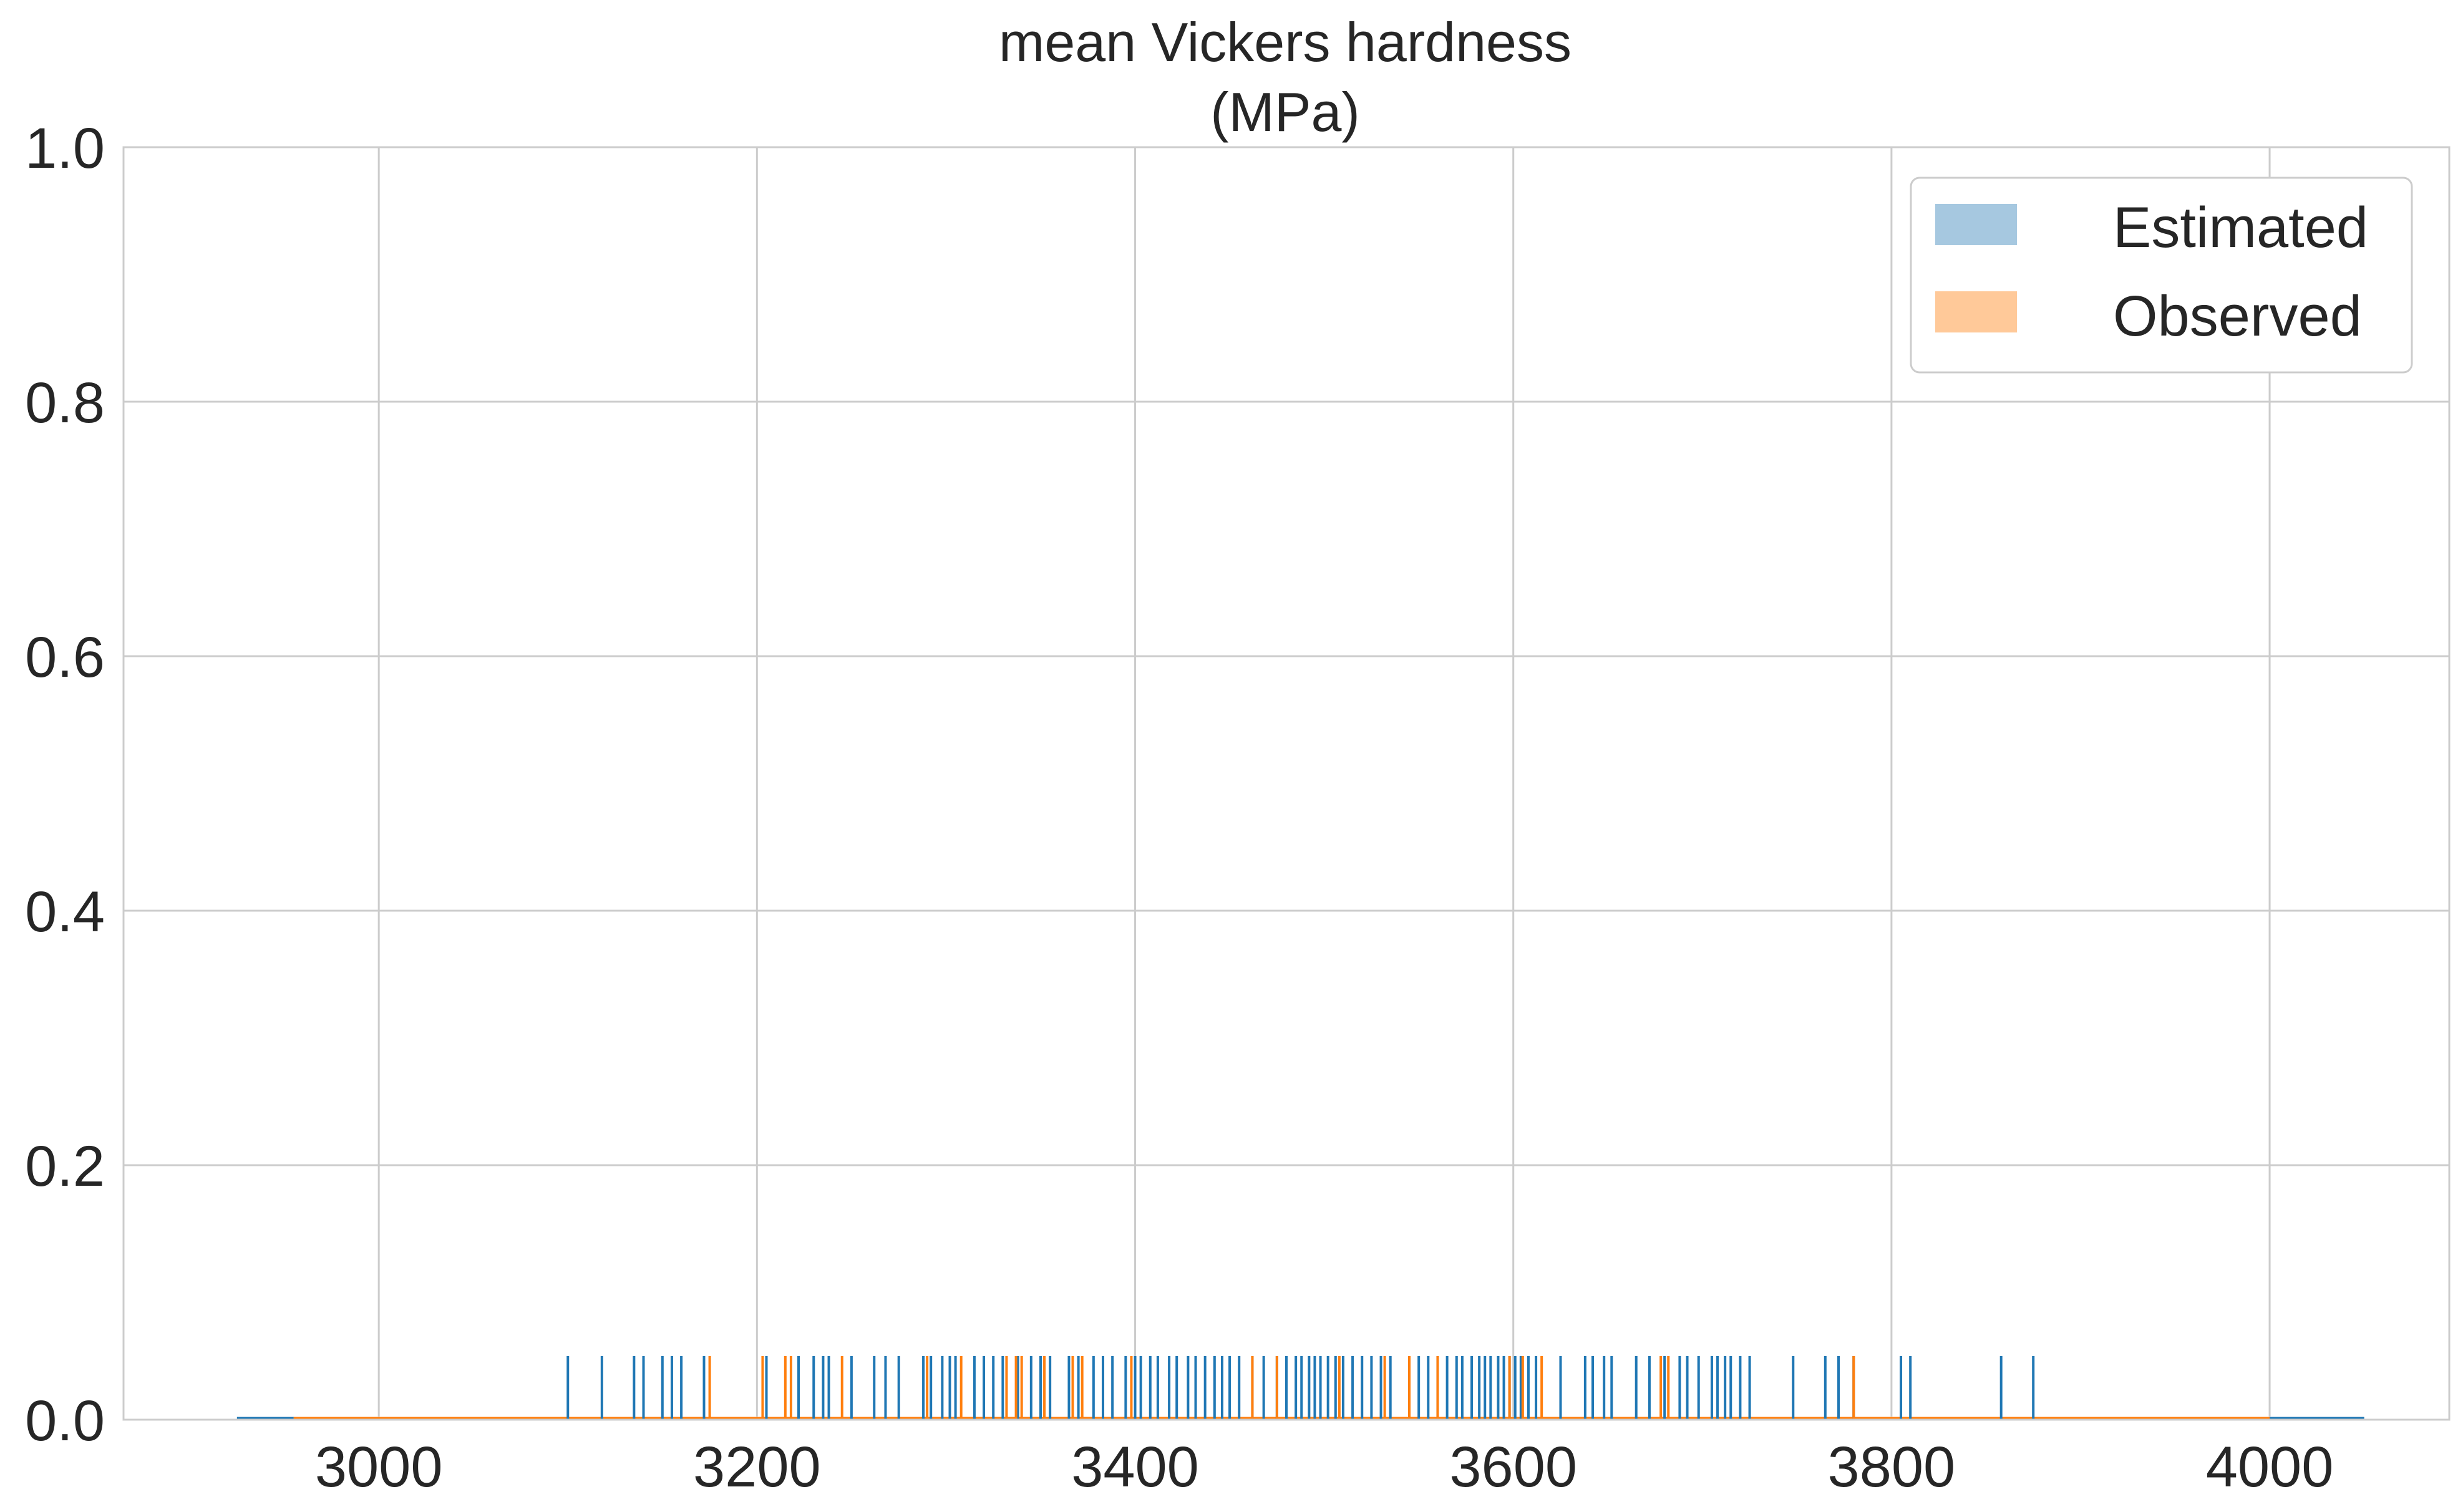 This screenshot has height=1512, width=2463. I want to click on y-tick-label: 0.6, so click(65, 658).